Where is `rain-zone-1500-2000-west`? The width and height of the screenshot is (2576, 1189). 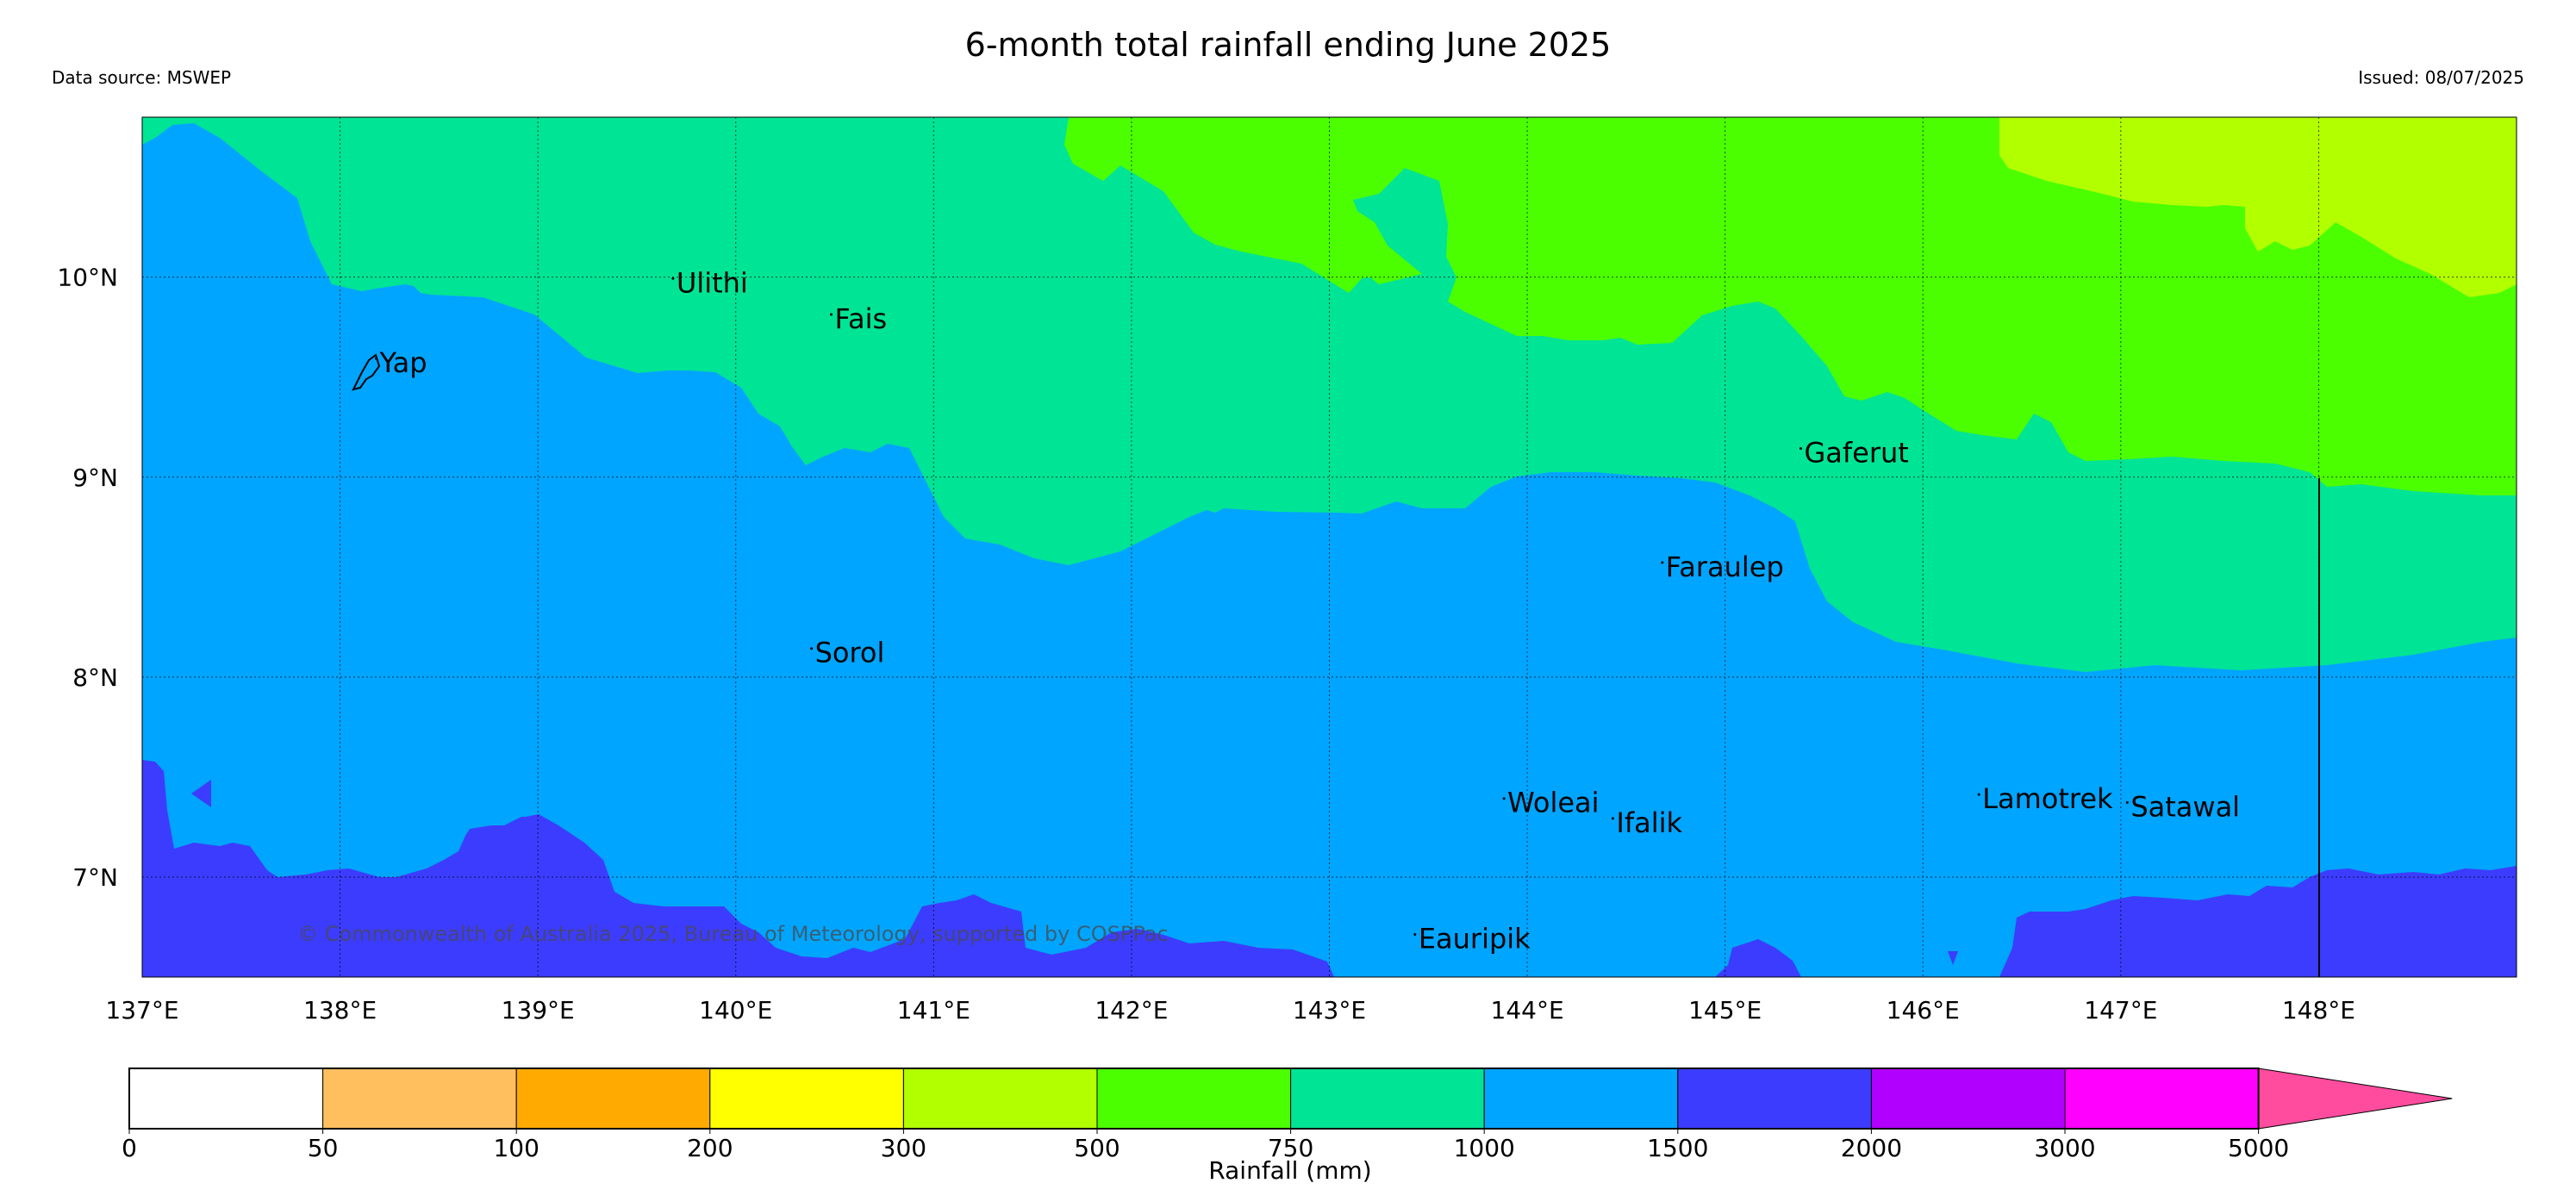
rain-zone-1500-2000-west is located at coordinates (738, 868).